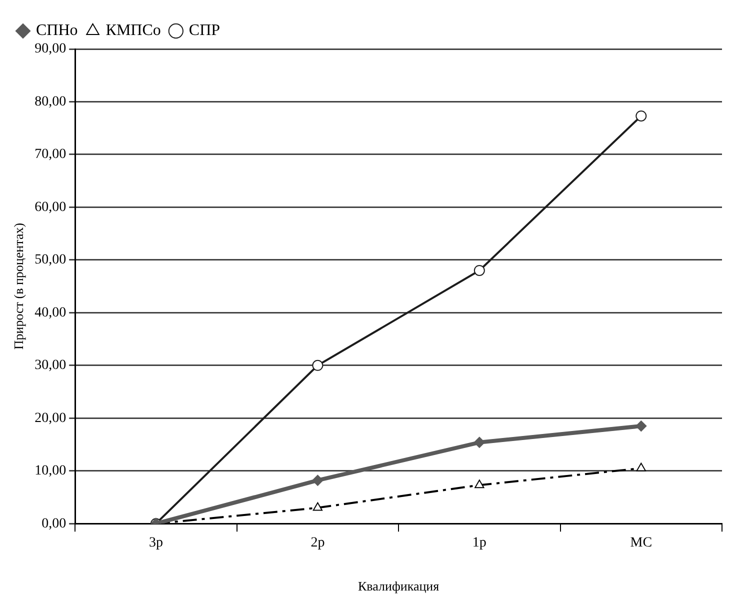 This screenshot has height=607, width=740. What do you see at coordinates (399, 586) in the screenshot?
I see `x-axis-title: Квалификация` at bounding box center [399, 586].